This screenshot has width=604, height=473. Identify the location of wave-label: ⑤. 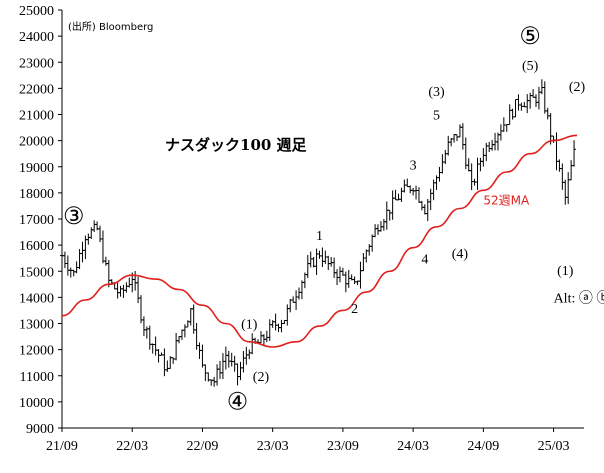
(530, 36).